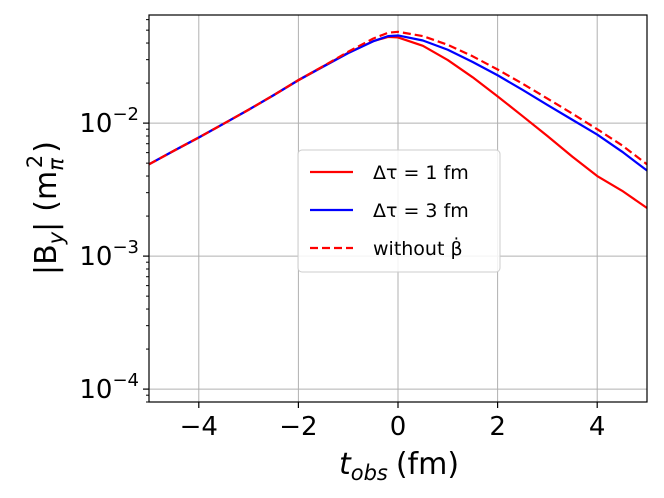  I want to click on x-axis-unit: (fm), so click(427, 464).